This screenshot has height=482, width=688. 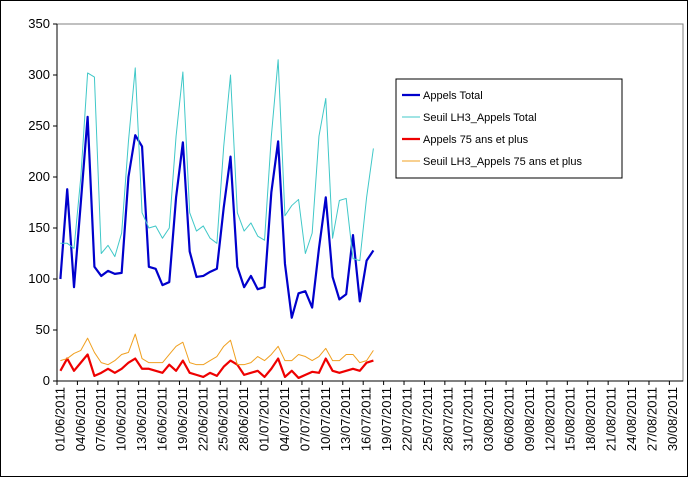 I want to click on x-tick-label: 13/06/2011, so click(x=141, y=419).